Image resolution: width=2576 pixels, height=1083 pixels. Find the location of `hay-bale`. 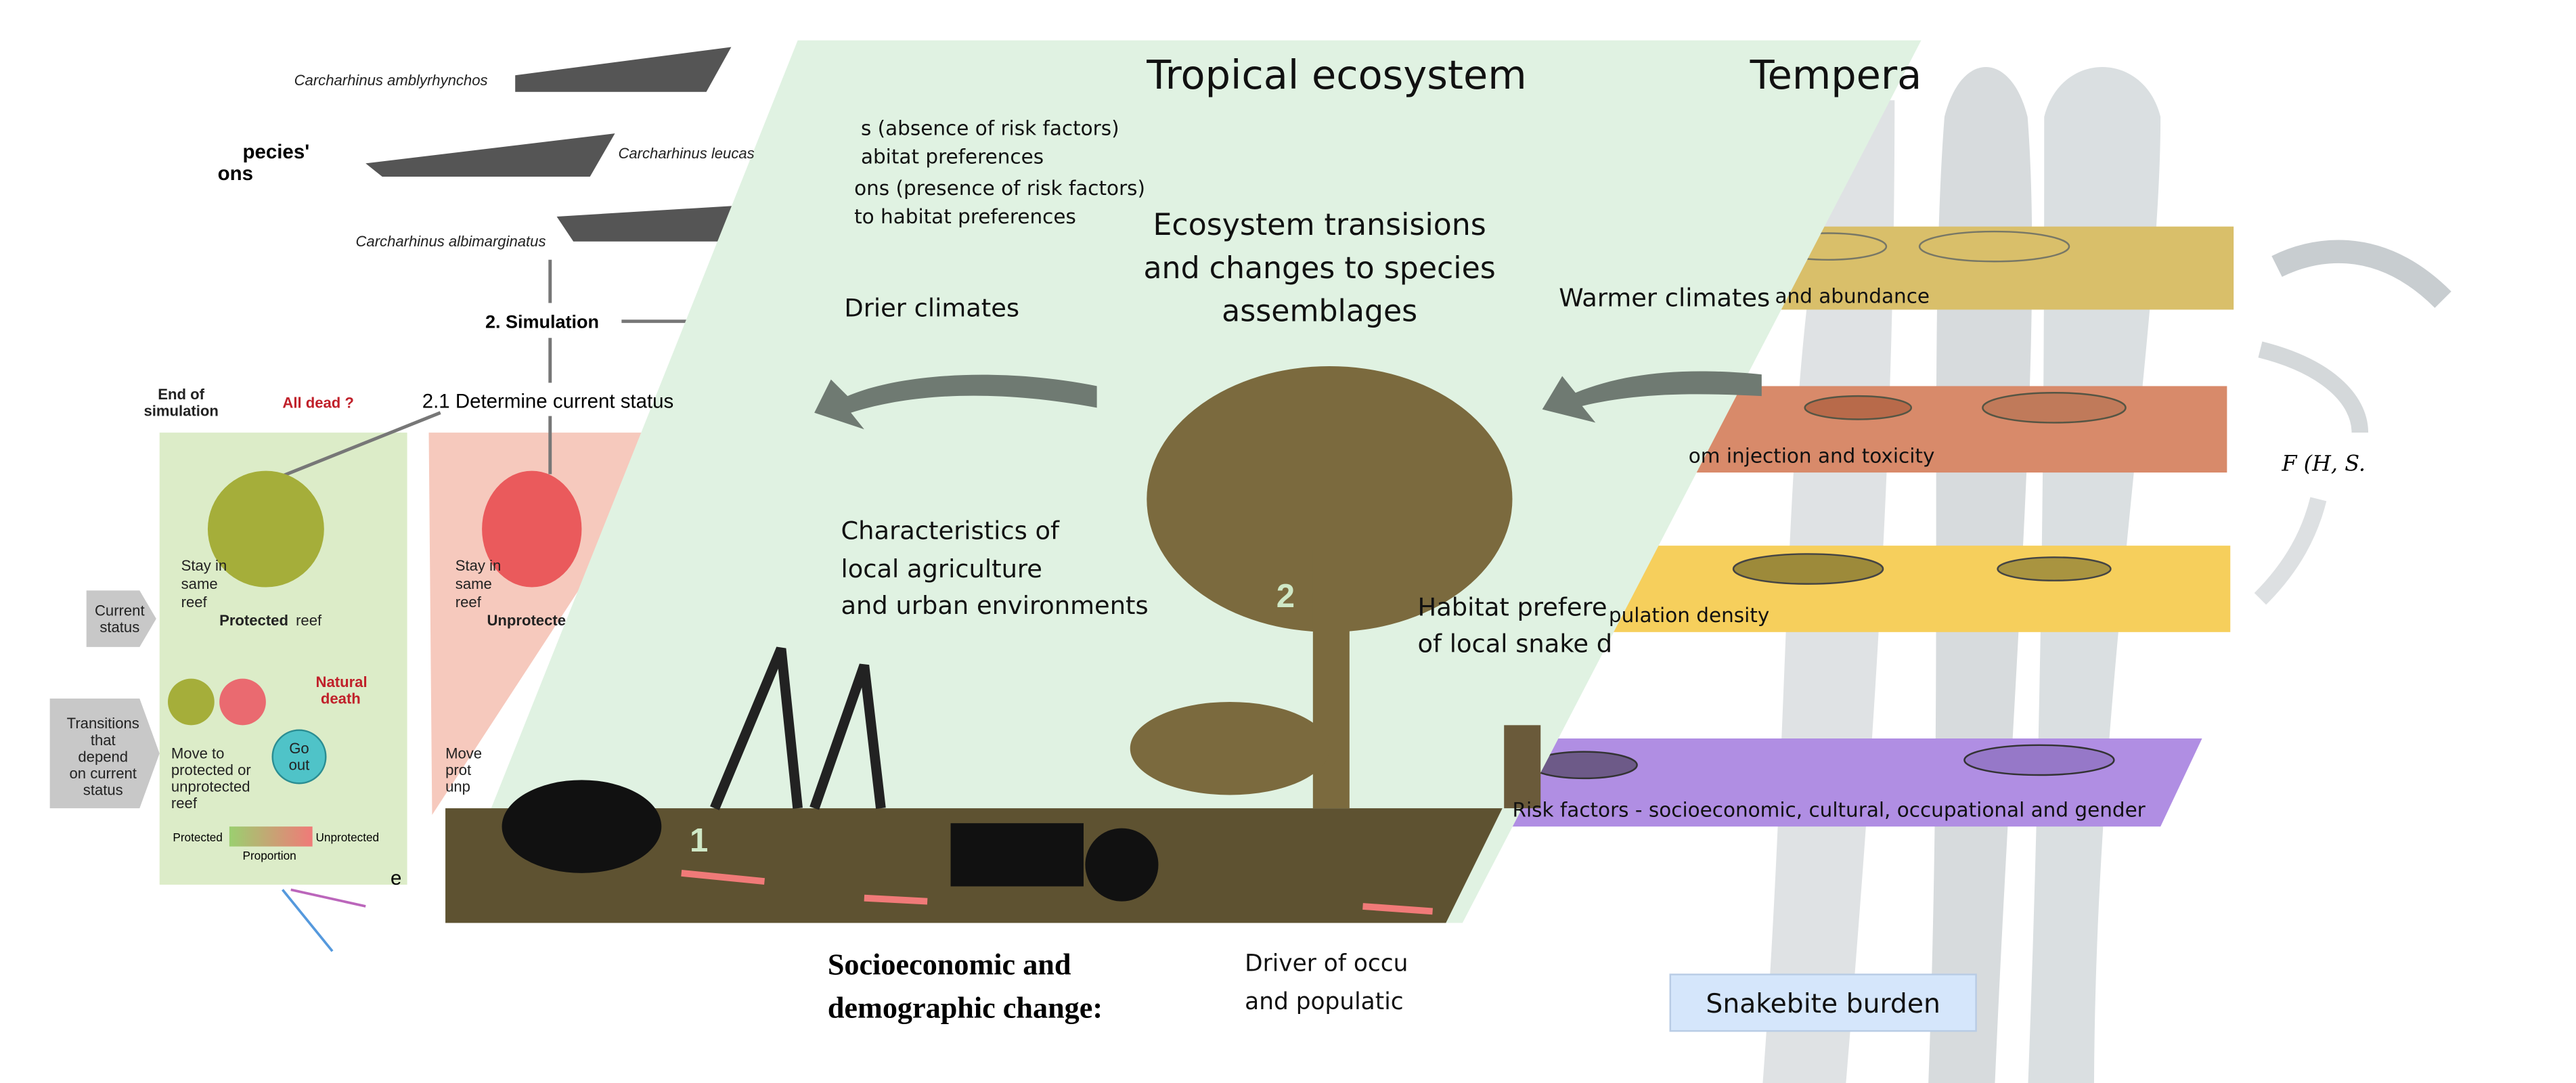

hay-bale is located at coordinates (1122, 865).